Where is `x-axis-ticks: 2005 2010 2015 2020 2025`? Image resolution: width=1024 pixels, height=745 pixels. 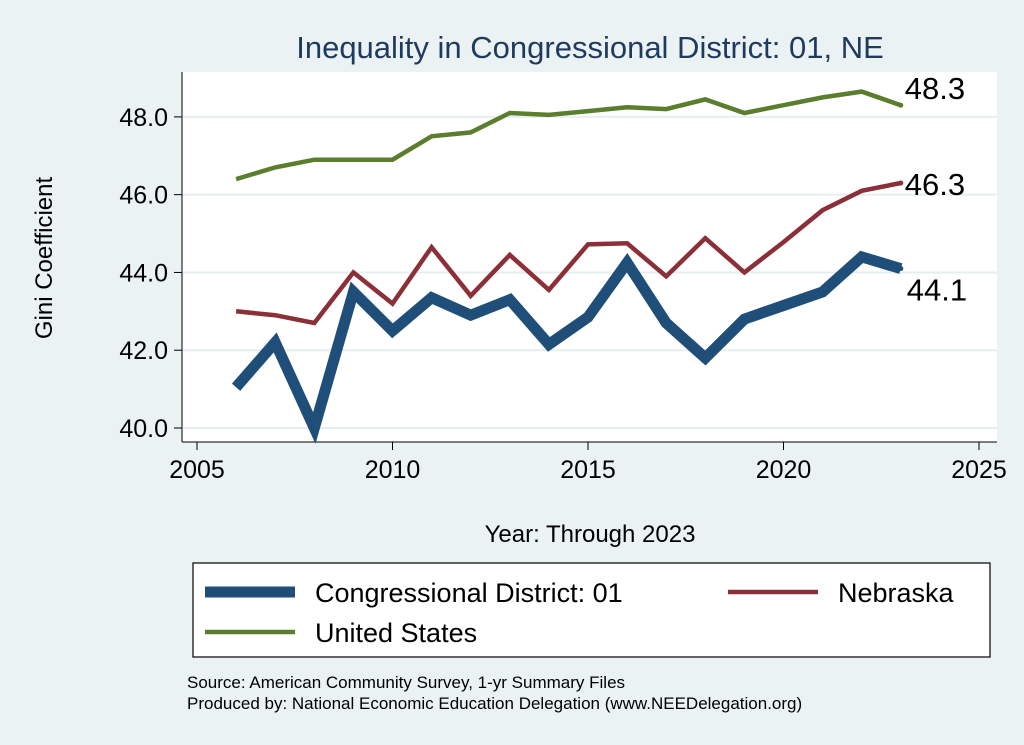
x-axis-ticks: 2005 2010 2015 2020 2025 is located at coordinates (588, 463).